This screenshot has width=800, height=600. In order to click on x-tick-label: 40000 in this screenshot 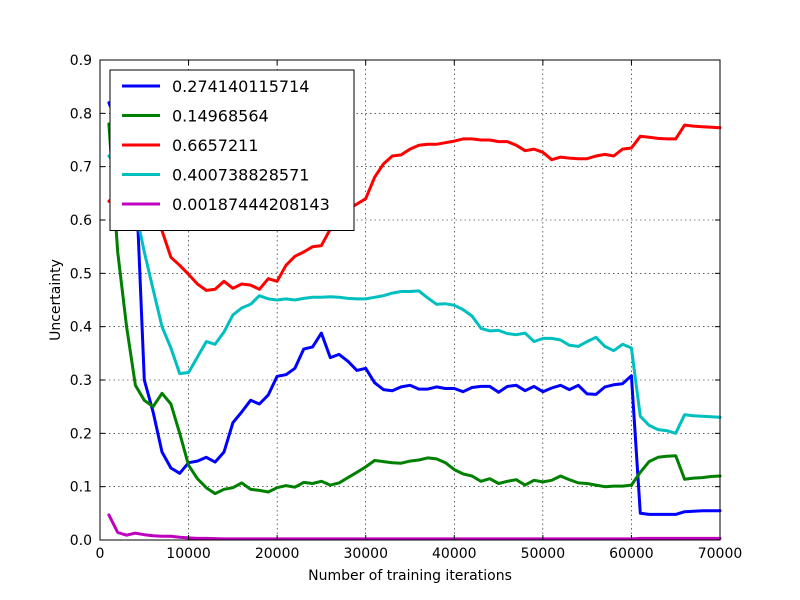, I will do `click(454, 554)`.